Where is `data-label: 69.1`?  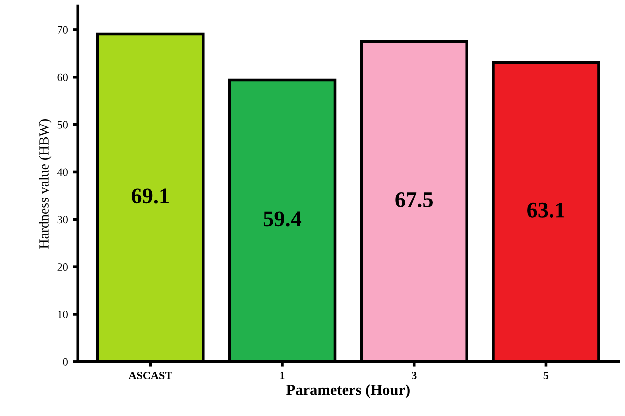 data-label: 69.1 is located at coordinates (150, 196).